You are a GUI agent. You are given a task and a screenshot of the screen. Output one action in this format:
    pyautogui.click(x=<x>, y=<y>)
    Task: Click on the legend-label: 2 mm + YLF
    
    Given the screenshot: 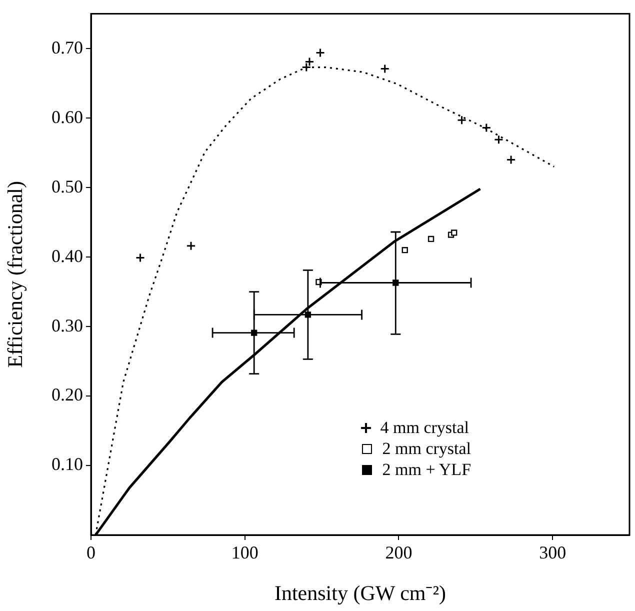 What is the action you would take?
    pyautogui.click(x=427, y=469)
    